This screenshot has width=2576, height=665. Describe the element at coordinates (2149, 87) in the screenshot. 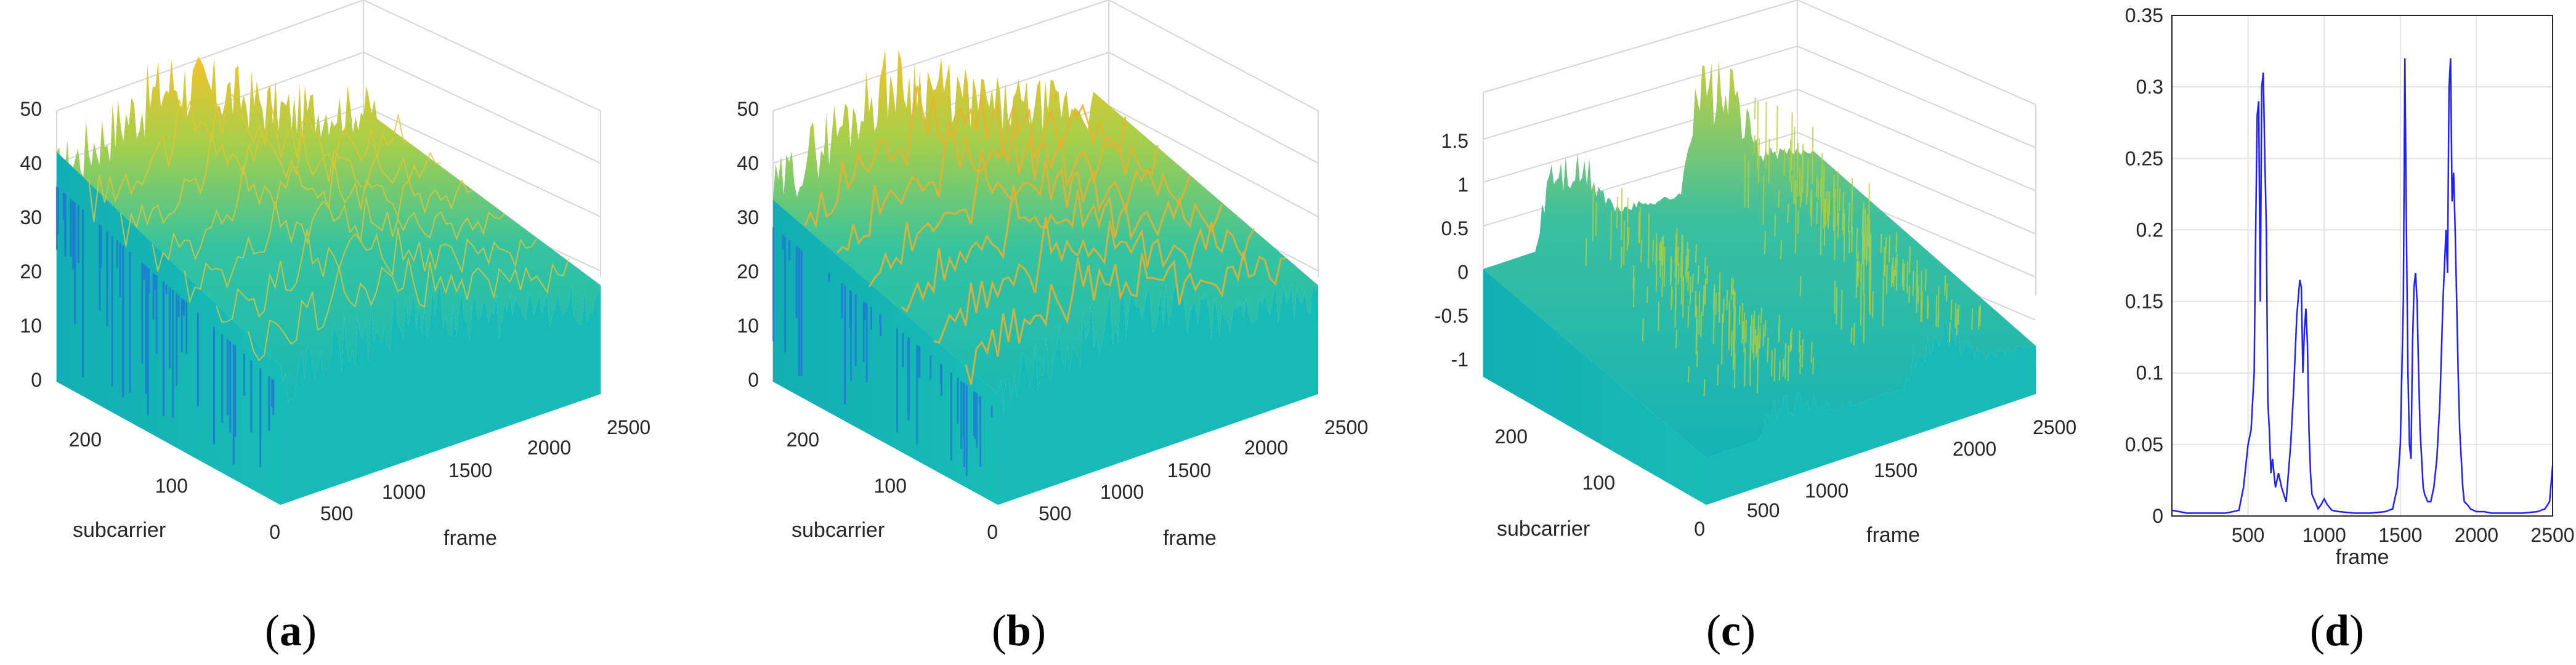

I see `y-tick: 0.3` at that location.